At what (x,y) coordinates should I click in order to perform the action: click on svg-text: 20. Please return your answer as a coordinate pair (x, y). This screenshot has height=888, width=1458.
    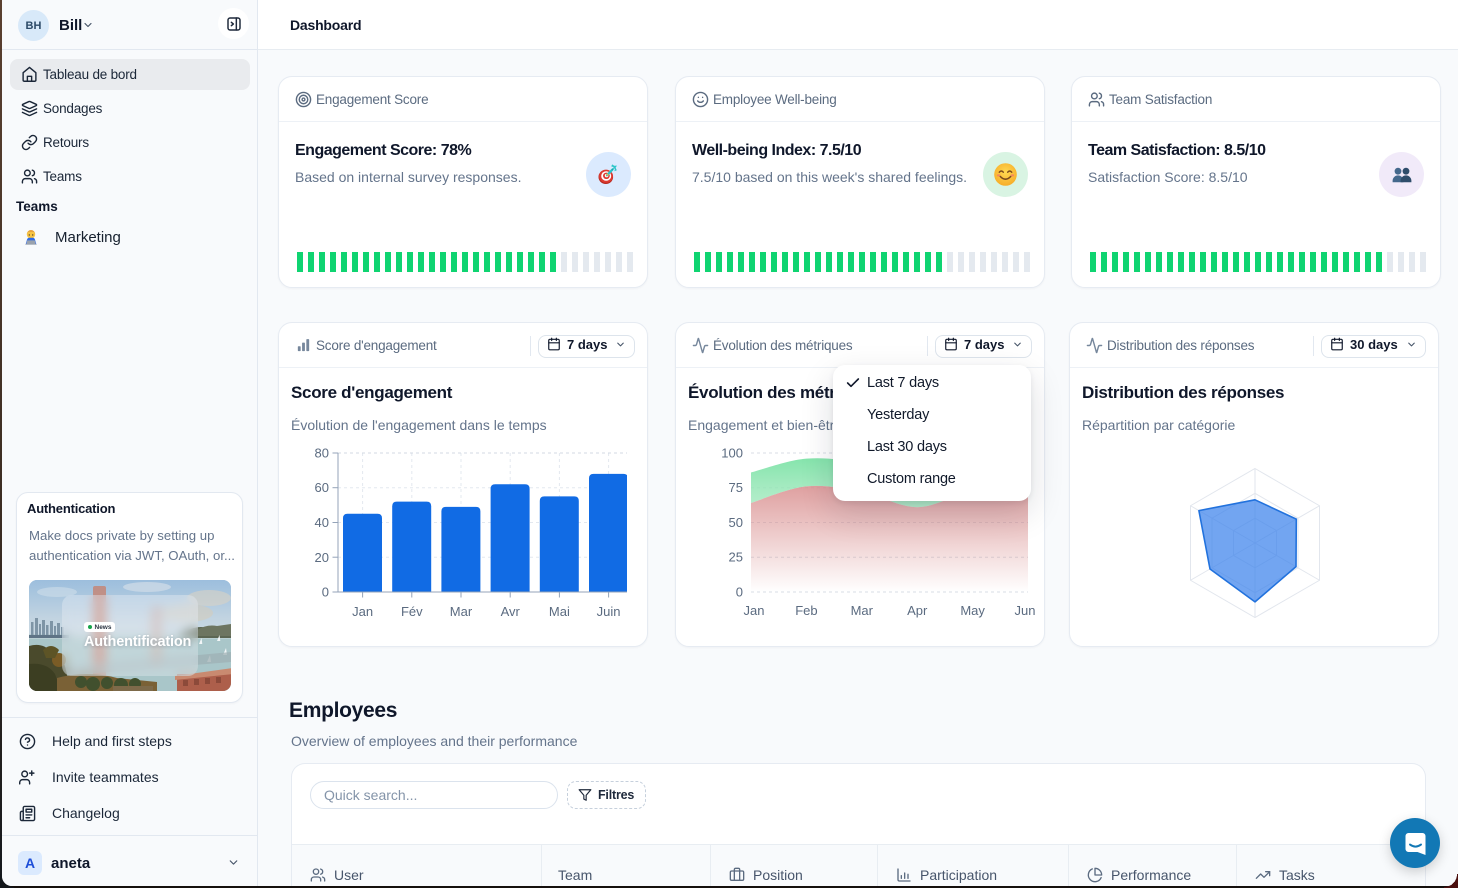
    Looking at the image, I should click on (322, 557).